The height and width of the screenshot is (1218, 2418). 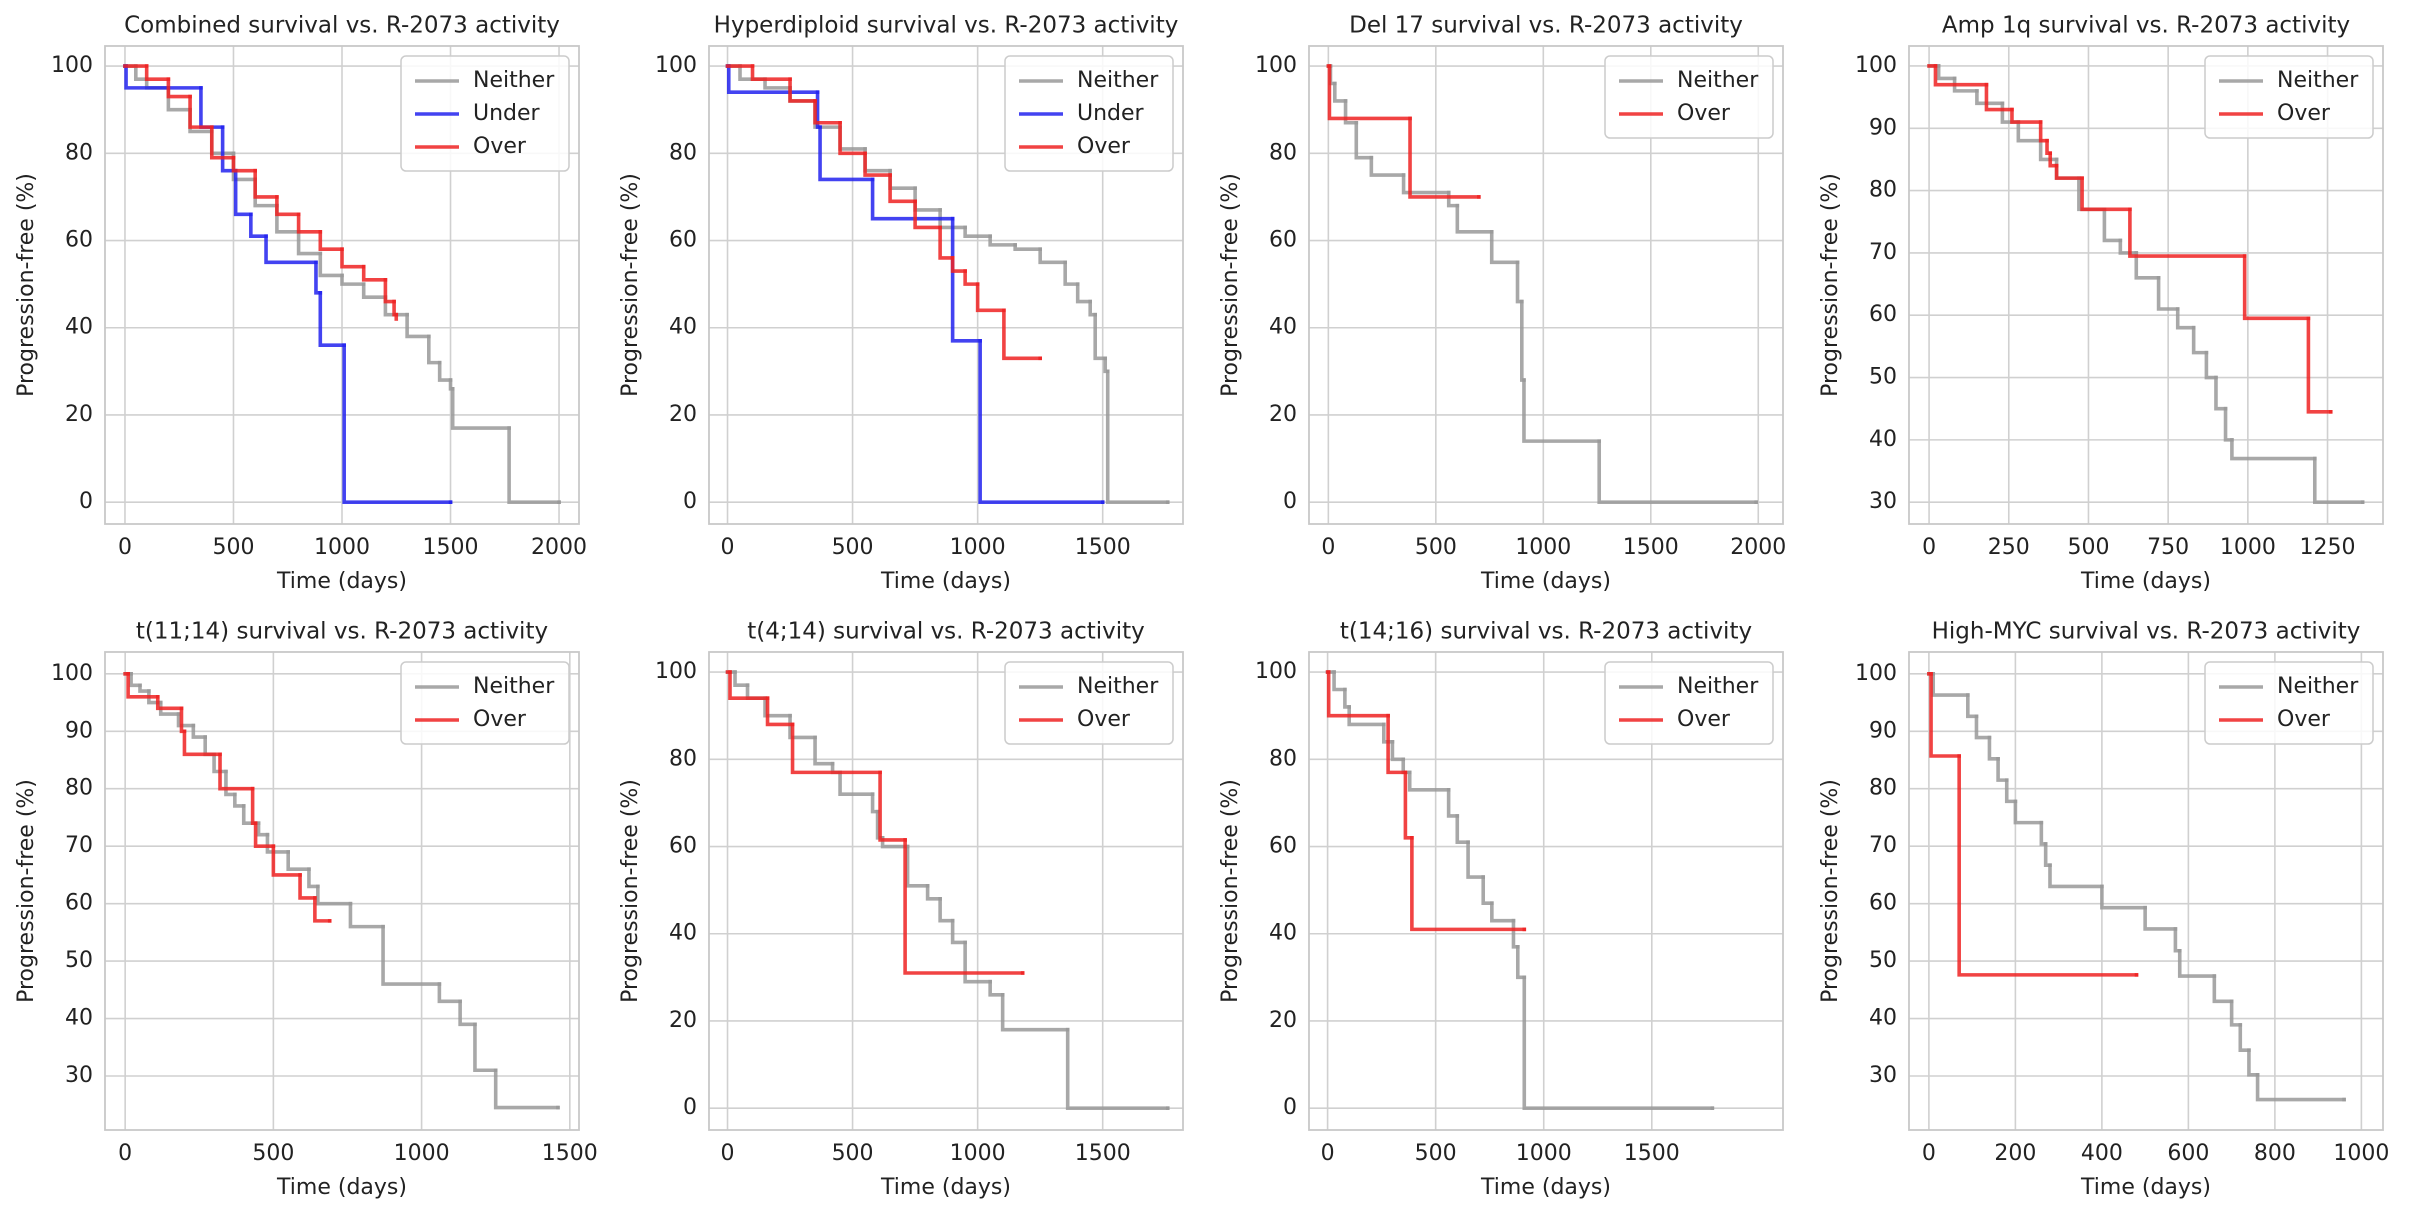 I want to click on y-tick-label: 60, so click(x=79, y=903).